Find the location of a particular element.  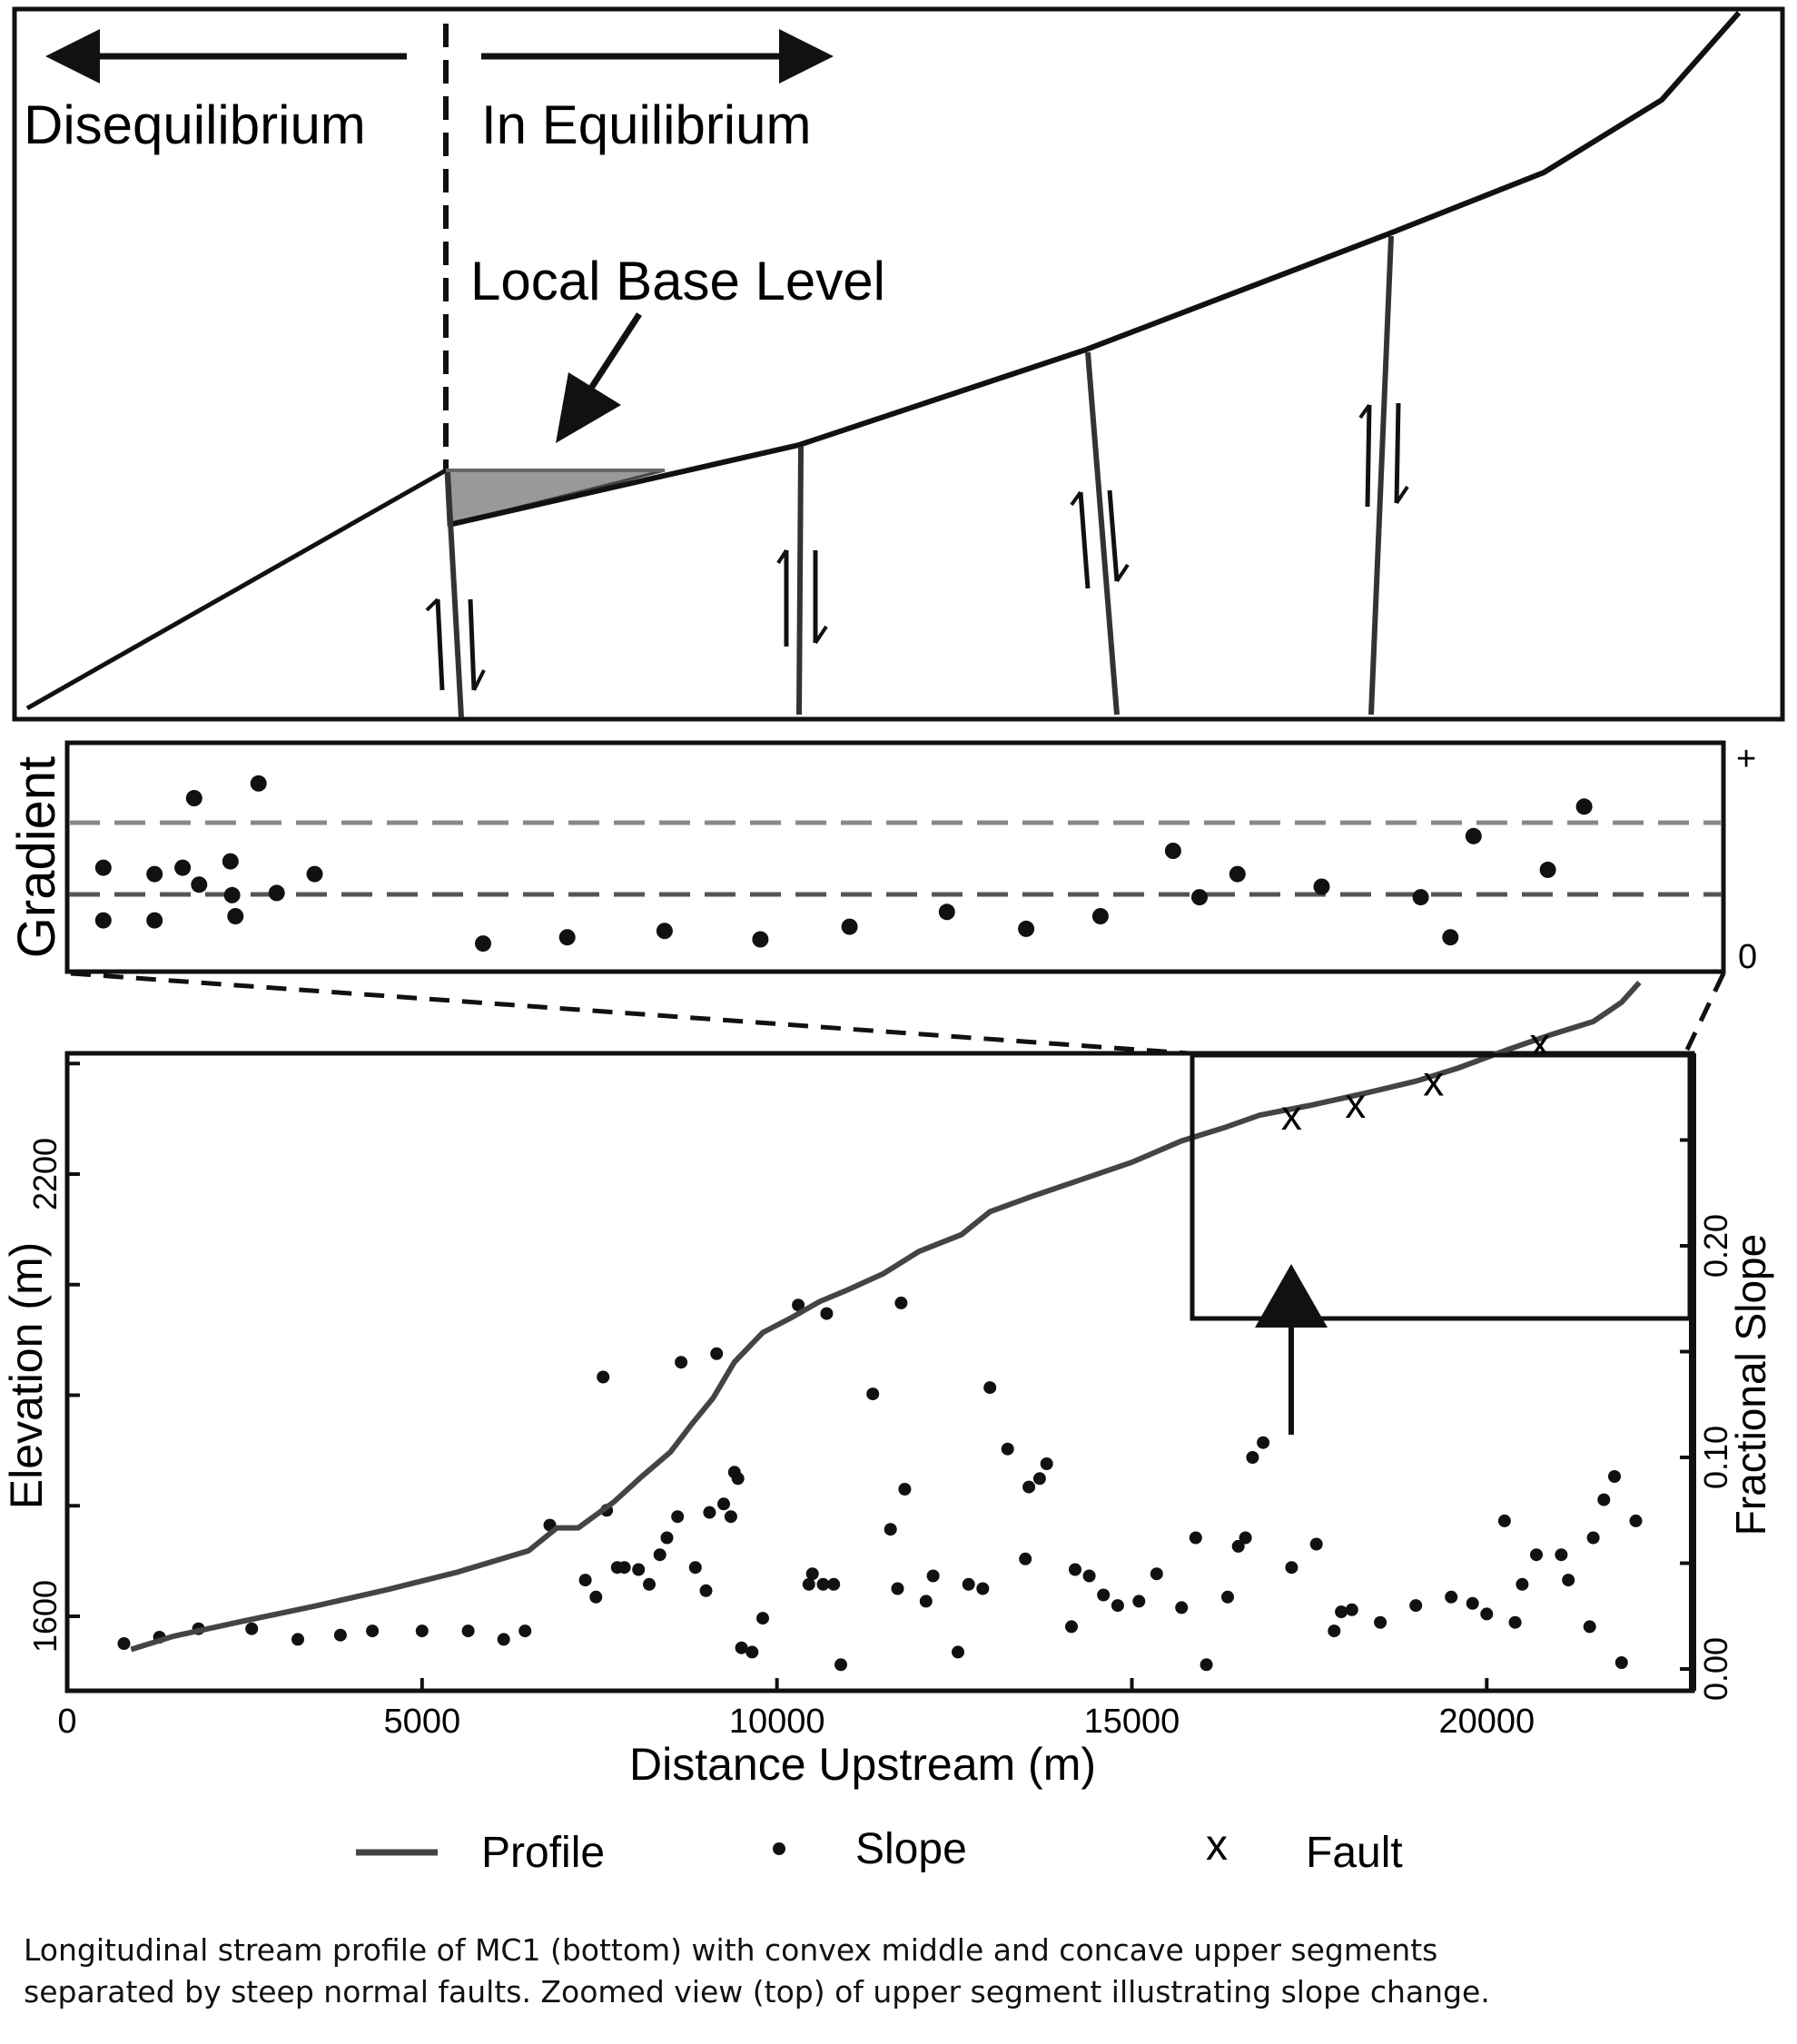

zoom-box is located at coordinates (1441, 1186).